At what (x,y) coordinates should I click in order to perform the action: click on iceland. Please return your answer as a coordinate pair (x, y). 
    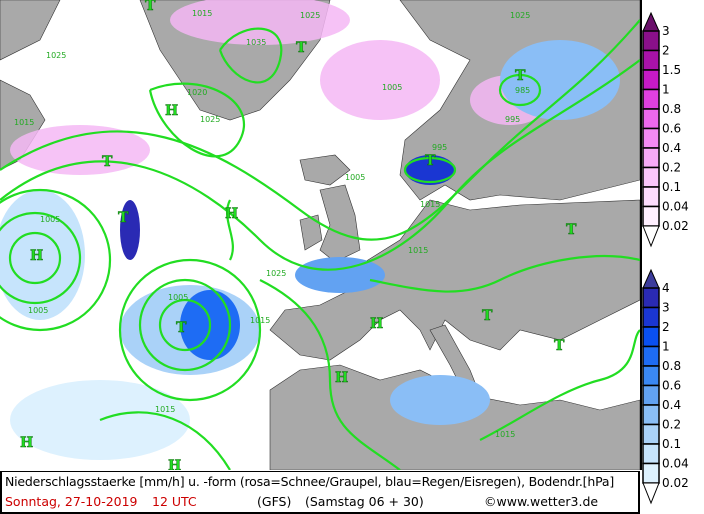
    Looking at the image, I should click on (325, 170).